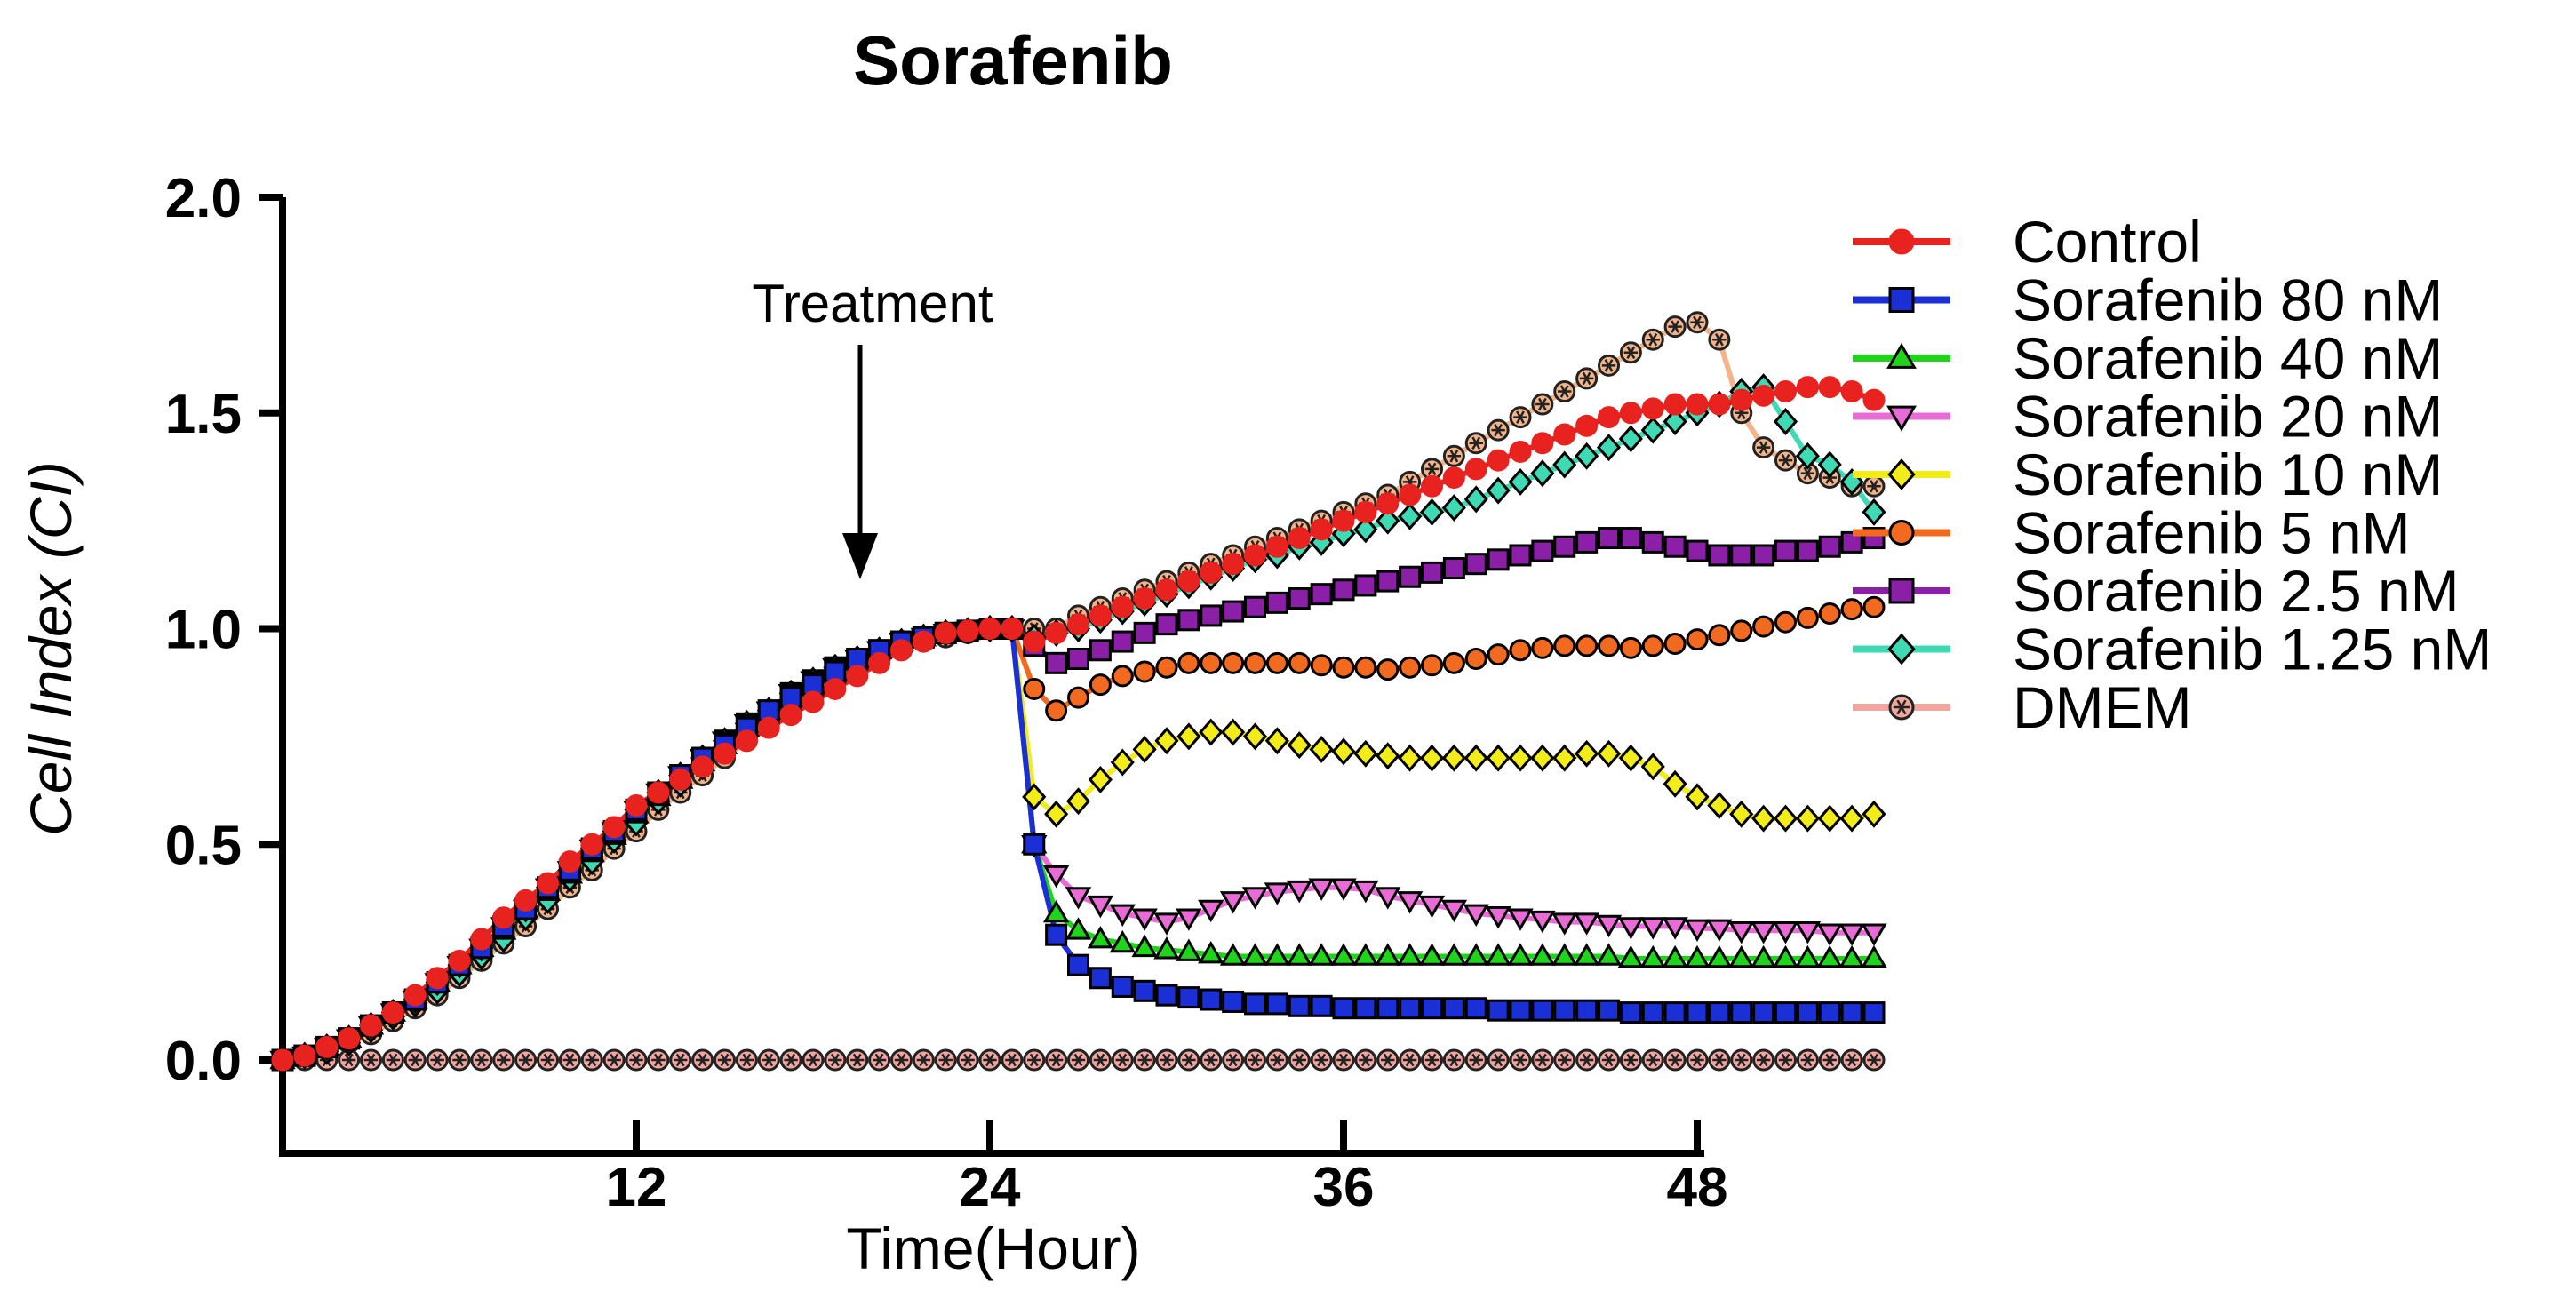 Image resolution: width=2576 pixels, height=1299 pixels. Describe the element at coordinates (203, 414) in the screenshot. I see `y-tick-label: 1.5` at that location.